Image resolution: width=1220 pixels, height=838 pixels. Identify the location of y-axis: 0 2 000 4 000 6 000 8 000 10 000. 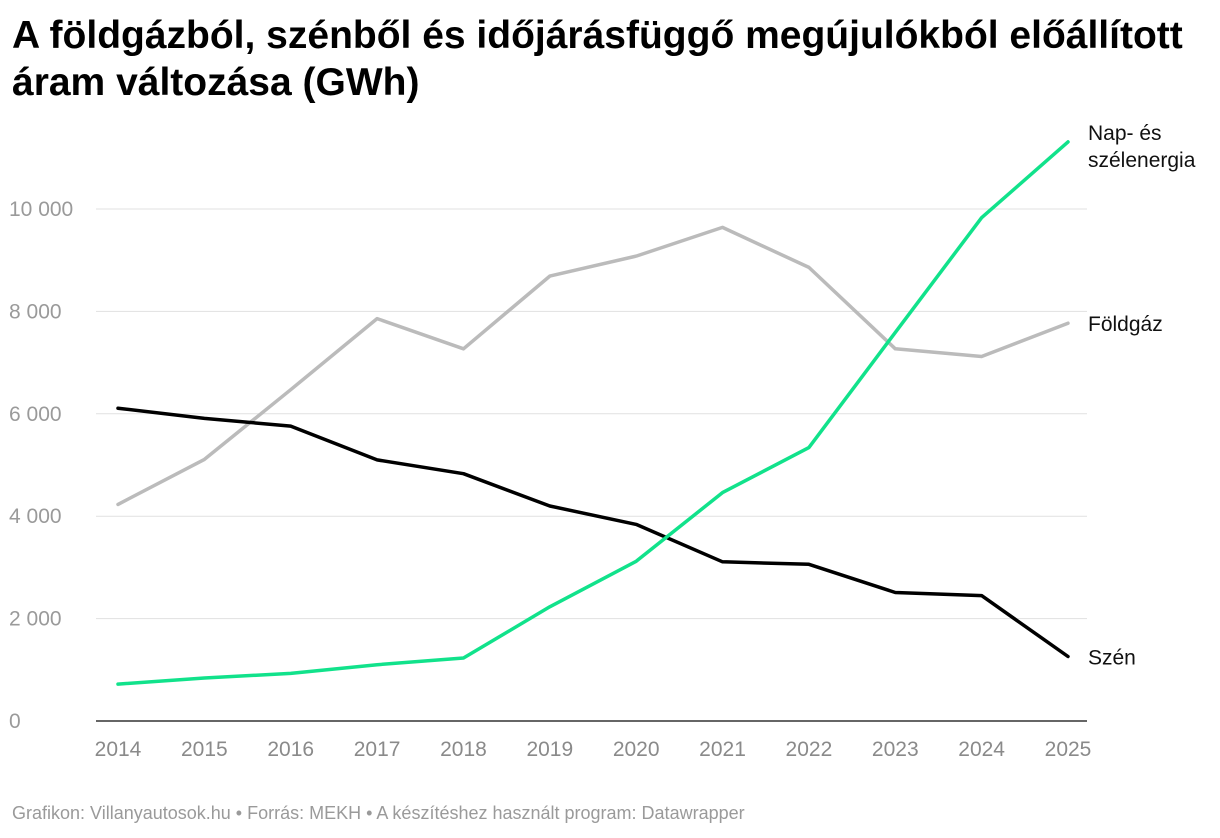
(41, 465).